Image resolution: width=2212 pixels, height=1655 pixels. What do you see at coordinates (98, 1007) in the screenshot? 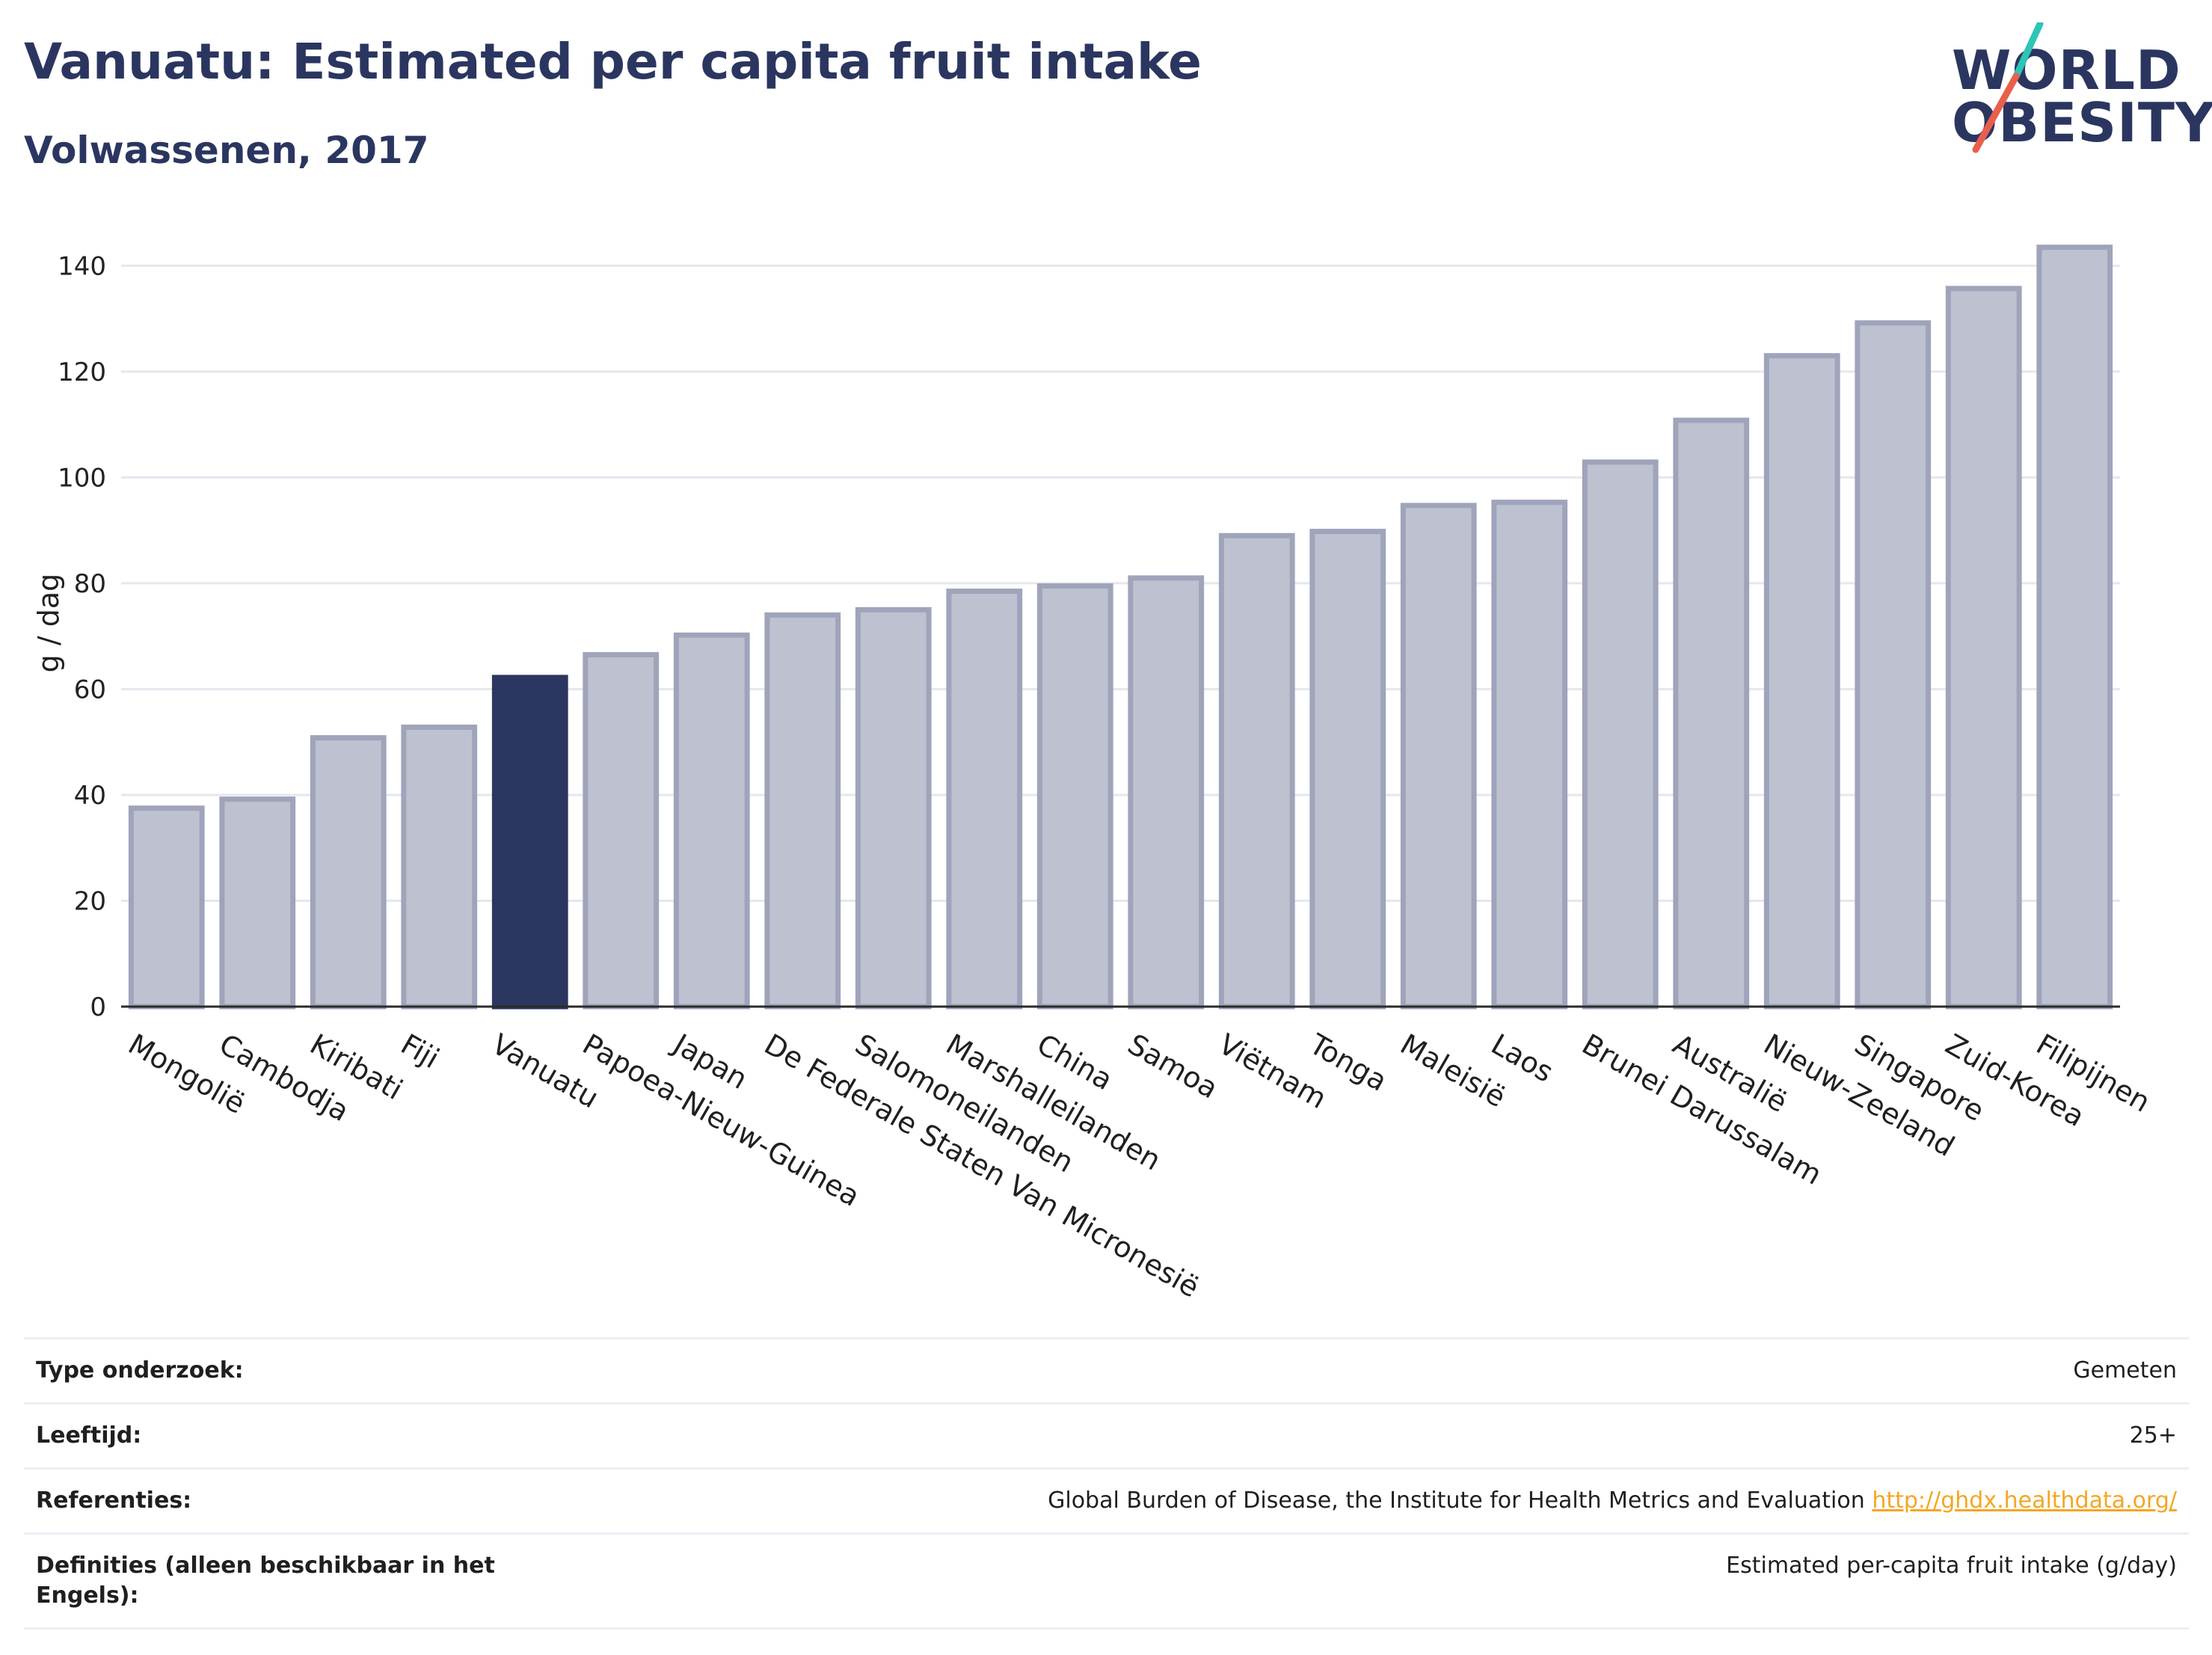
I see `y-tick-label: 0` at bounding box center [98, 1007].